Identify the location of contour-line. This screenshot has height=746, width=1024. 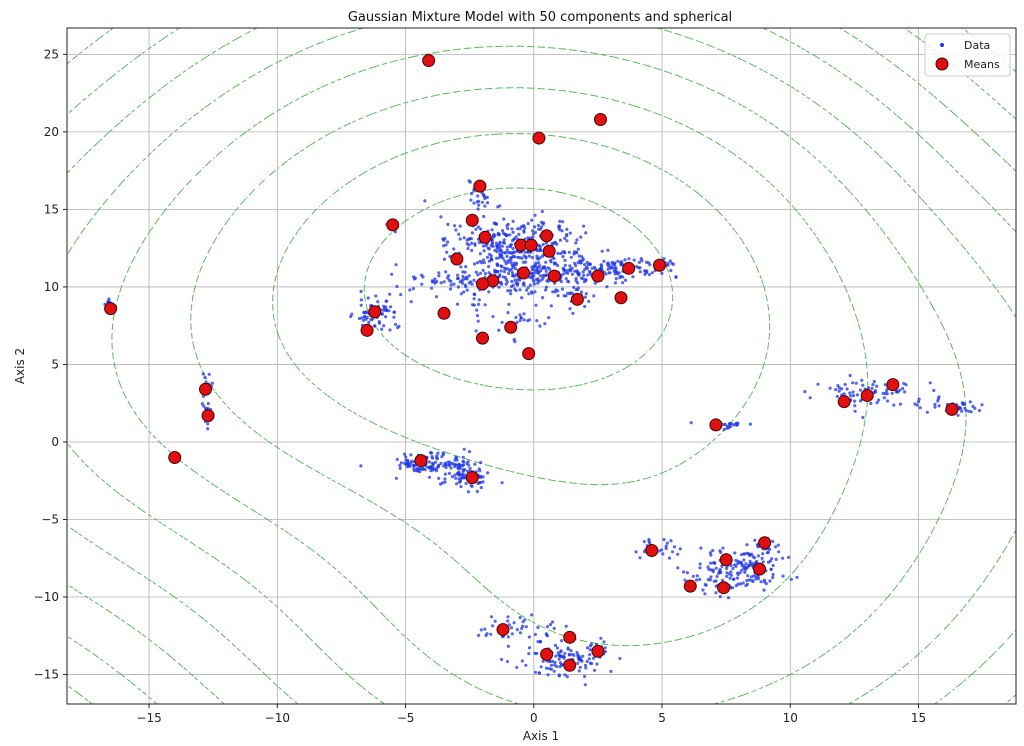
(518, 289).